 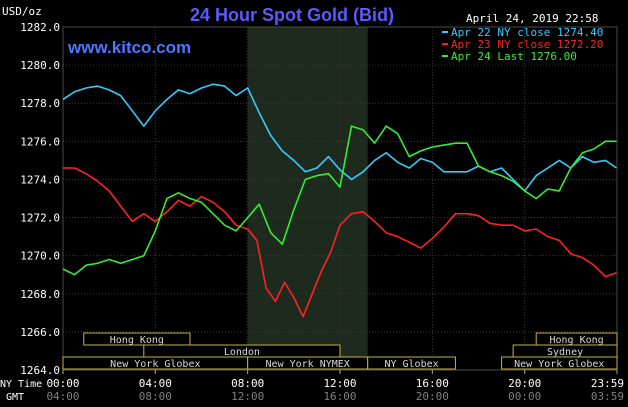 I want to click on y-tick-label: 1282.0, so click(x=40, y=27).